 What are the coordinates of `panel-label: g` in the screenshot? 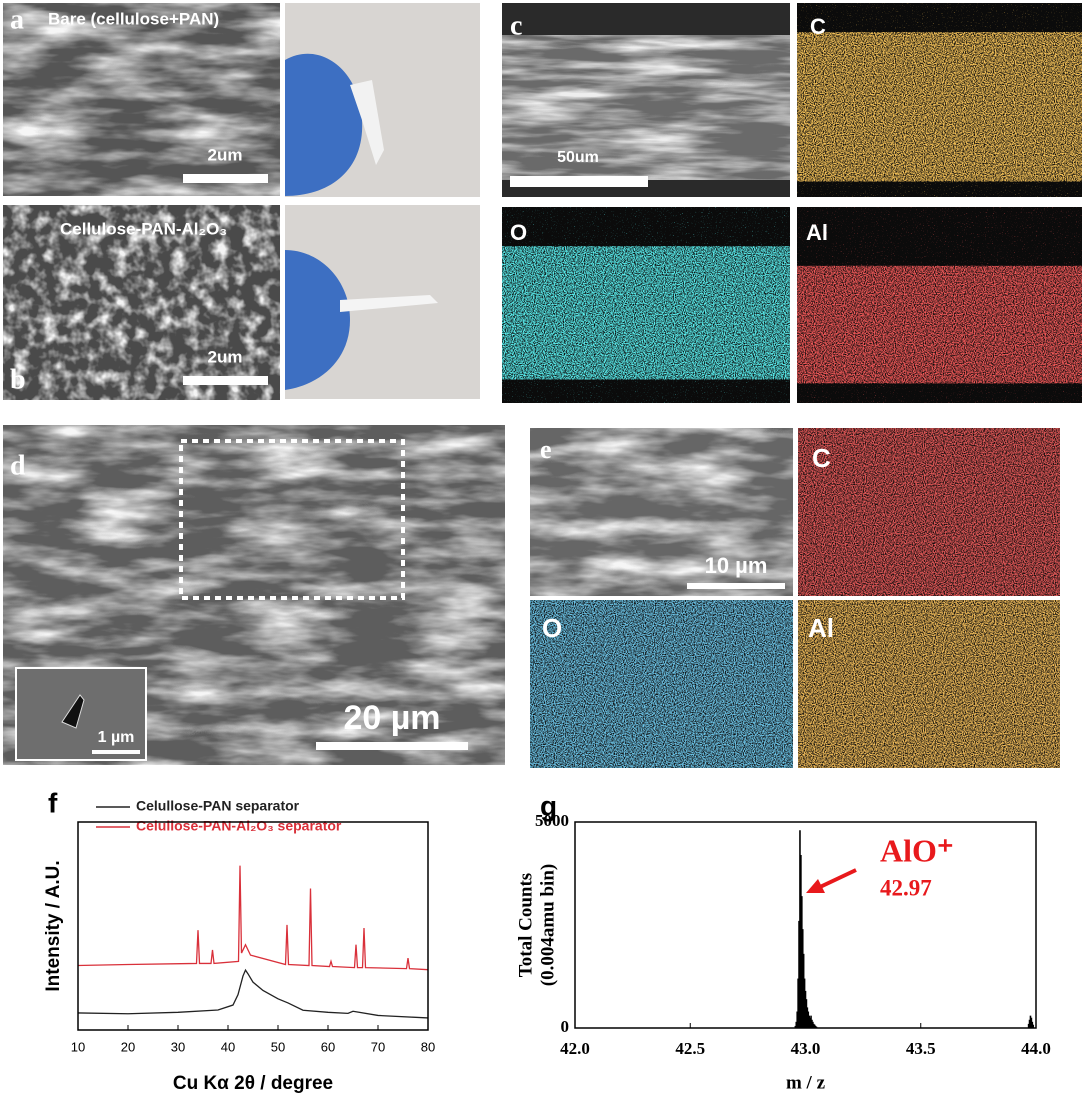 It's located at (548, 805).